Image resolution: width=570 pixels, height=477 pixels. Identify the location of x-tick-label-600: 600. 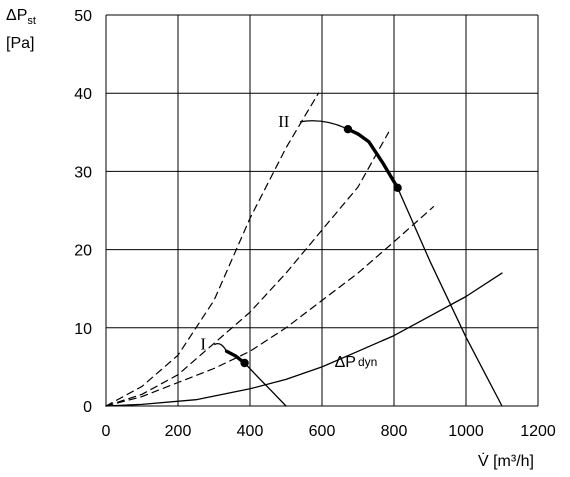
(322, 431).